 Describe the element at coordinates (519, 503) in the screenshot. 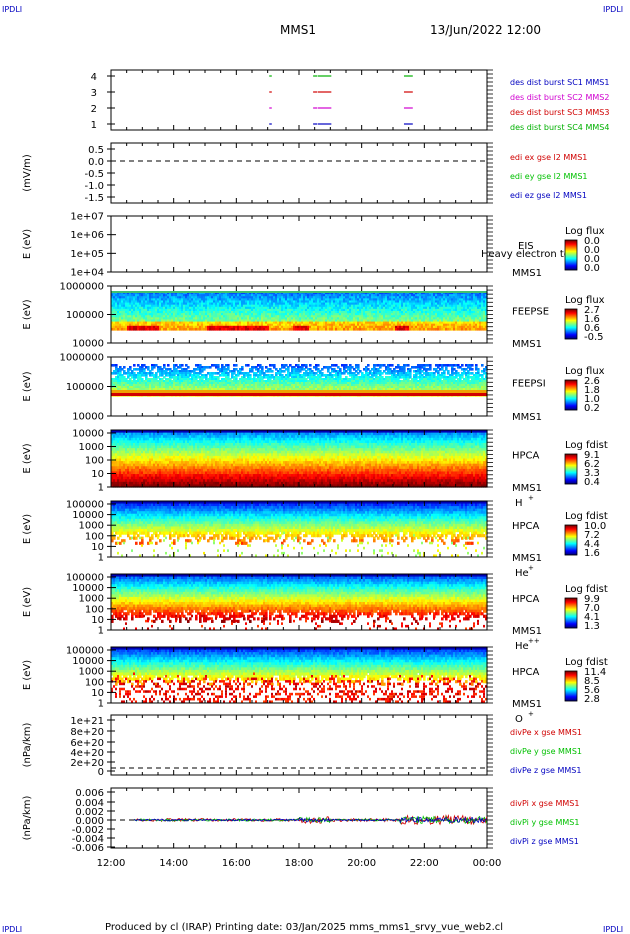

I see `hpca_h-species-label: H` at that location.